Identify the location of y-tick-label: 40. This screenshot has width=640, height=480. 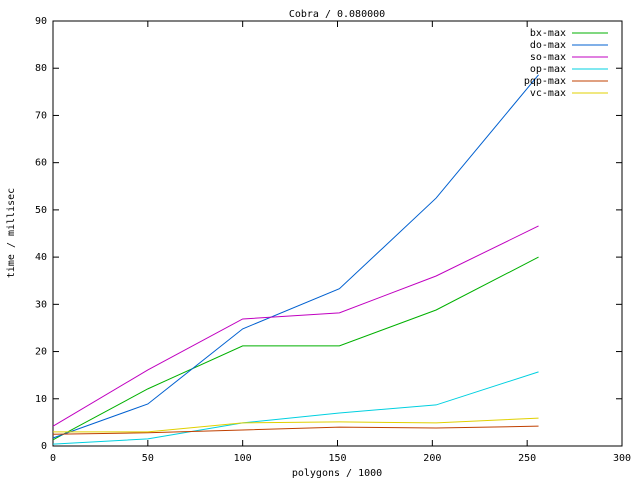
(41, 257).